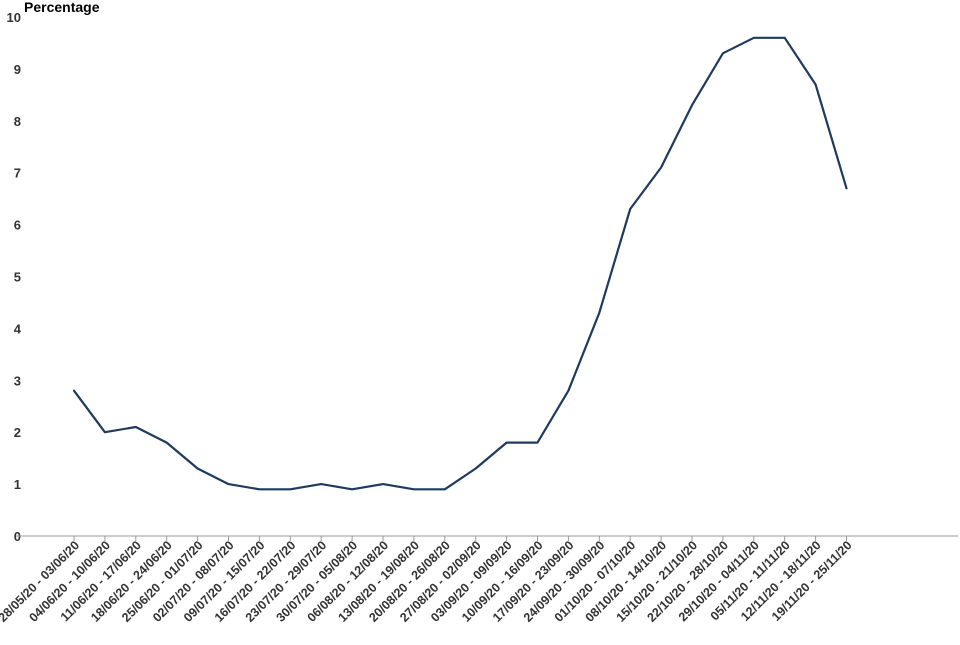 This screenshot has height=645, width=960. I want to click on y-tick-label: 6, so click(17, 225).